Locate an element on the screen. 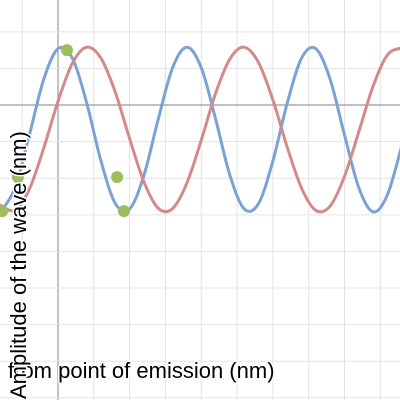 The height and width of the screenshot is (400, 400). y-axis-label: Amplitude of the wave (nm) is located at coordinates (18, 265).